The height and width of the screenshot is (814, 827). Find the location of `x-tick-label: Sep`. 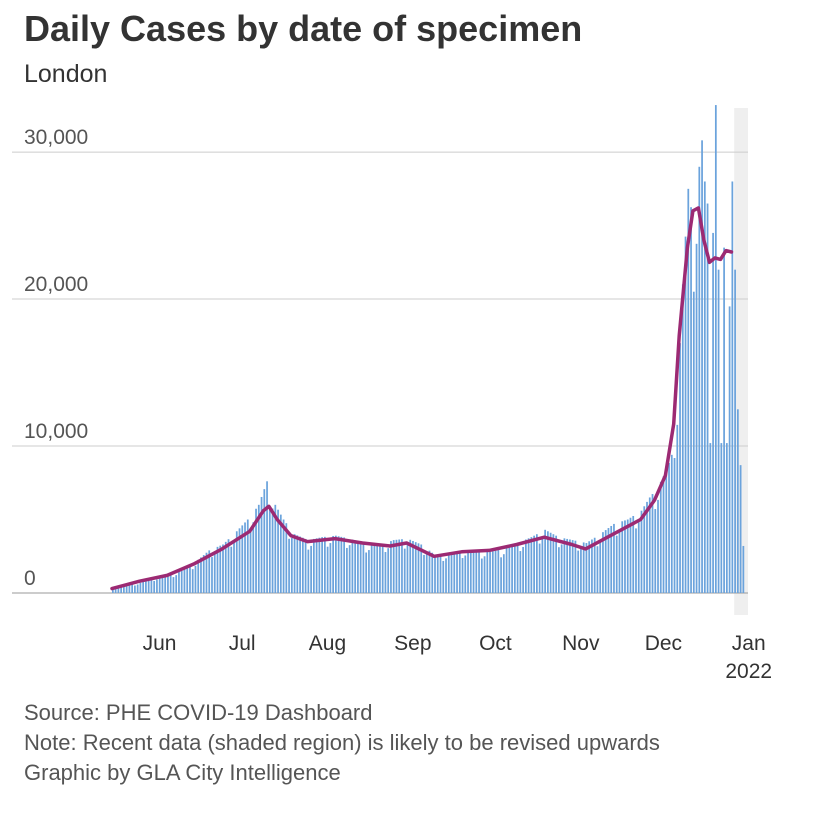

x-tick-label: Sep is located at coordinates (412, 643).